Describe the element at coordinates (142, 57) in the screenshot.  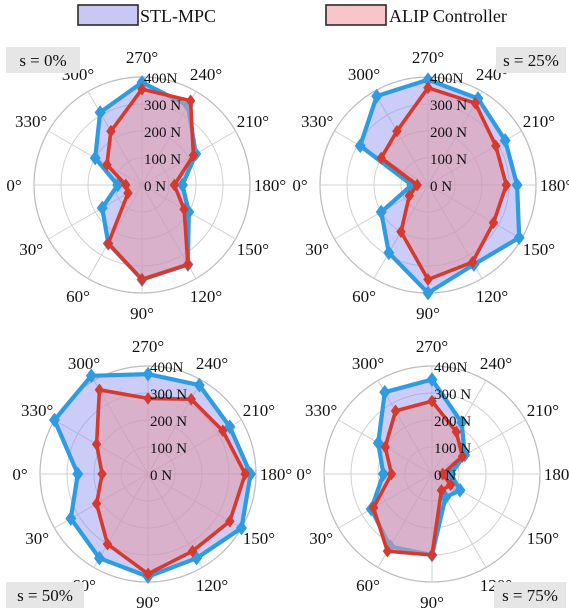
I see `angle-tick-label: 270°` at that location.